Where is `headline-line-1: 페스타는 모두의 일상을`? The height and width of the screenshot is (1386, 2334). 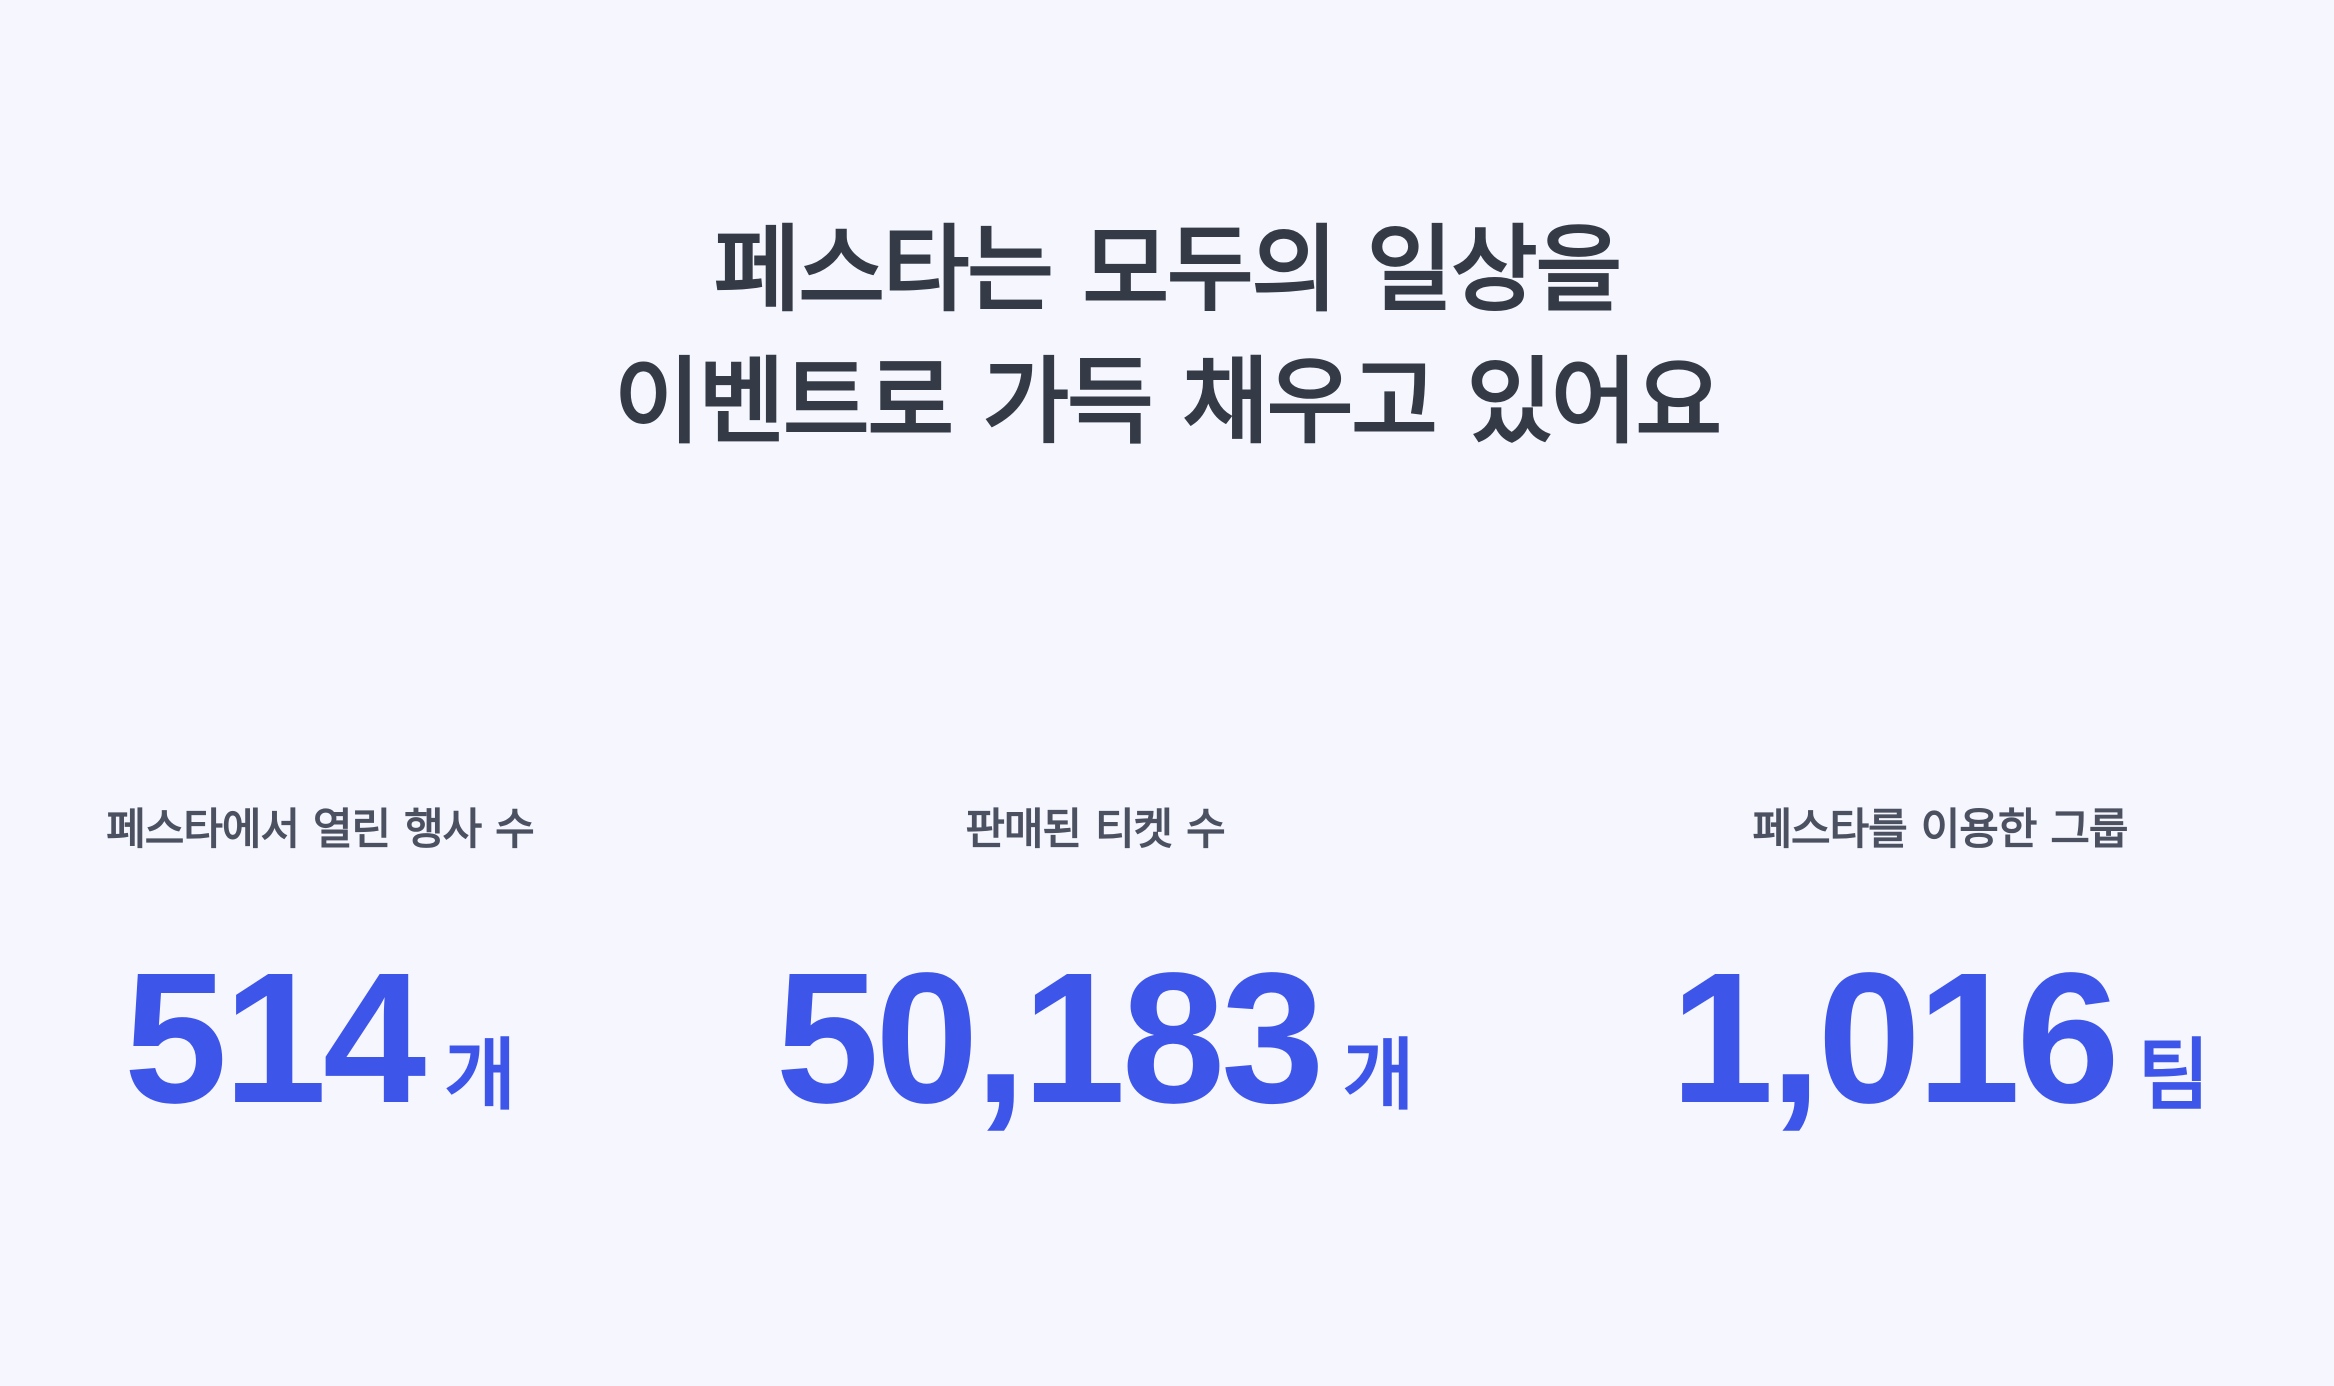
headline-line-1: 페스타는 모두의 일상을 is located at coordinates (1167, 270).